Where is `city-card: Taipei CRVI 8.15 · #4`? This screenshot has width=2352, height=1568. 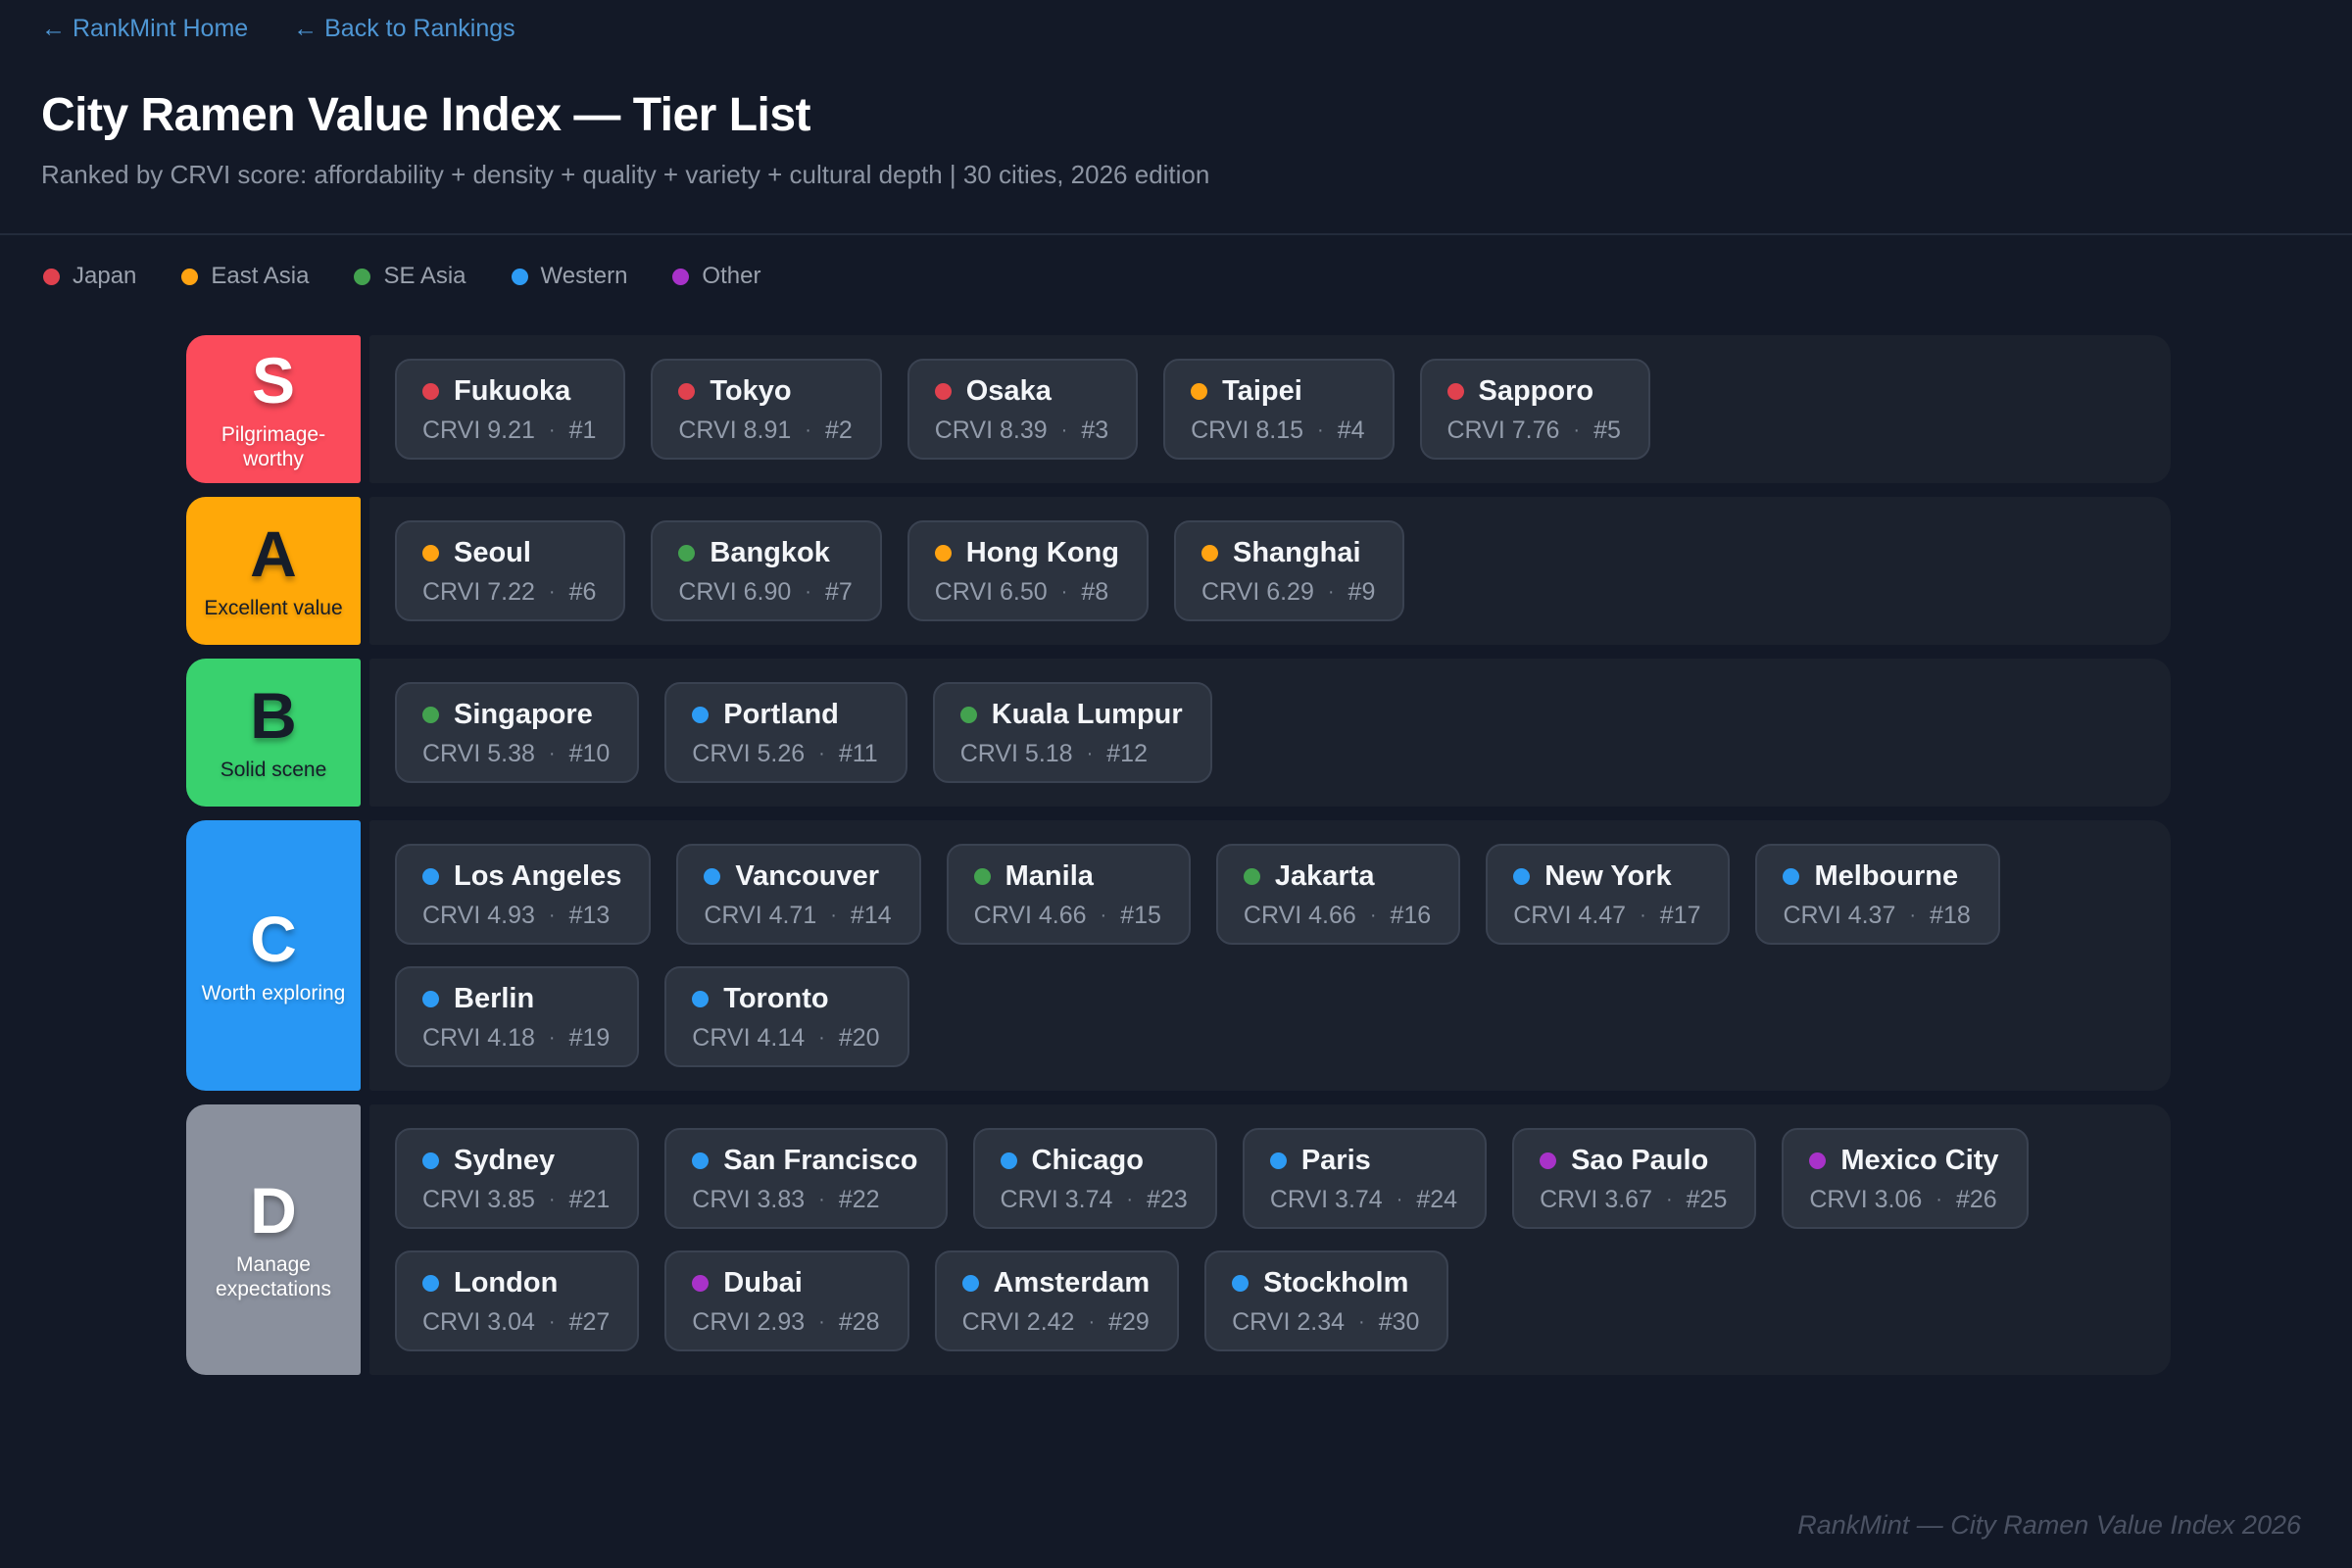
city-card: Taipei CRVI 8.15 · #4 is located at coordinates (1279, 410).